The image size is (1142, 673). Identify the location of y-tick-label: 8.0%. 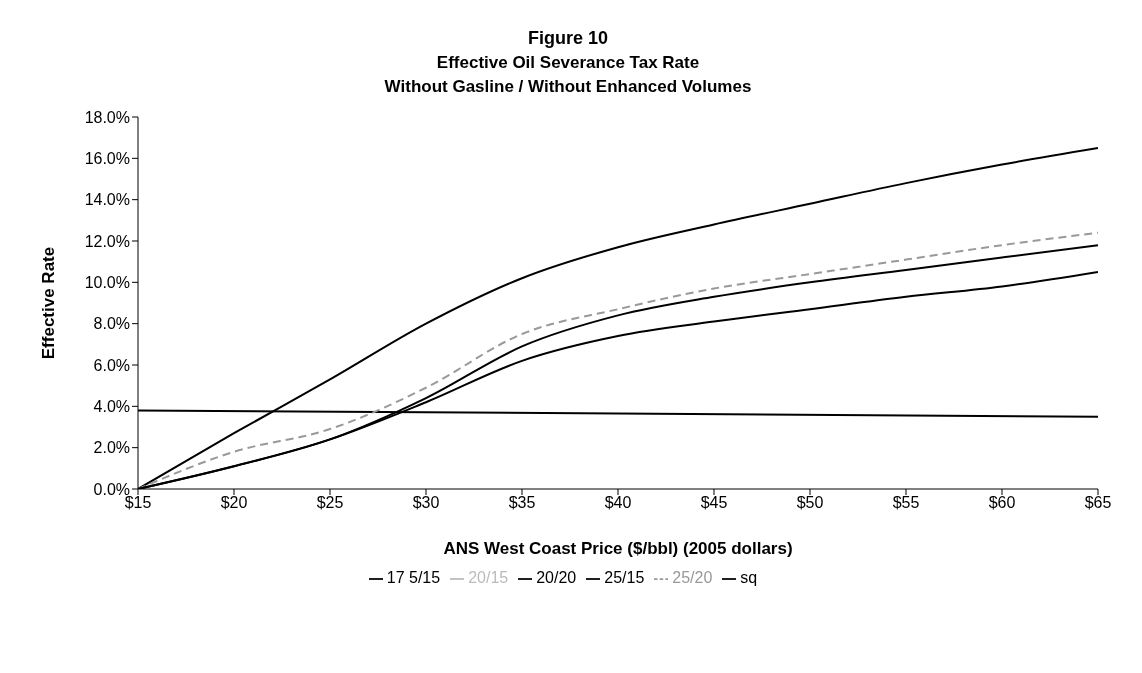
(111, 324).